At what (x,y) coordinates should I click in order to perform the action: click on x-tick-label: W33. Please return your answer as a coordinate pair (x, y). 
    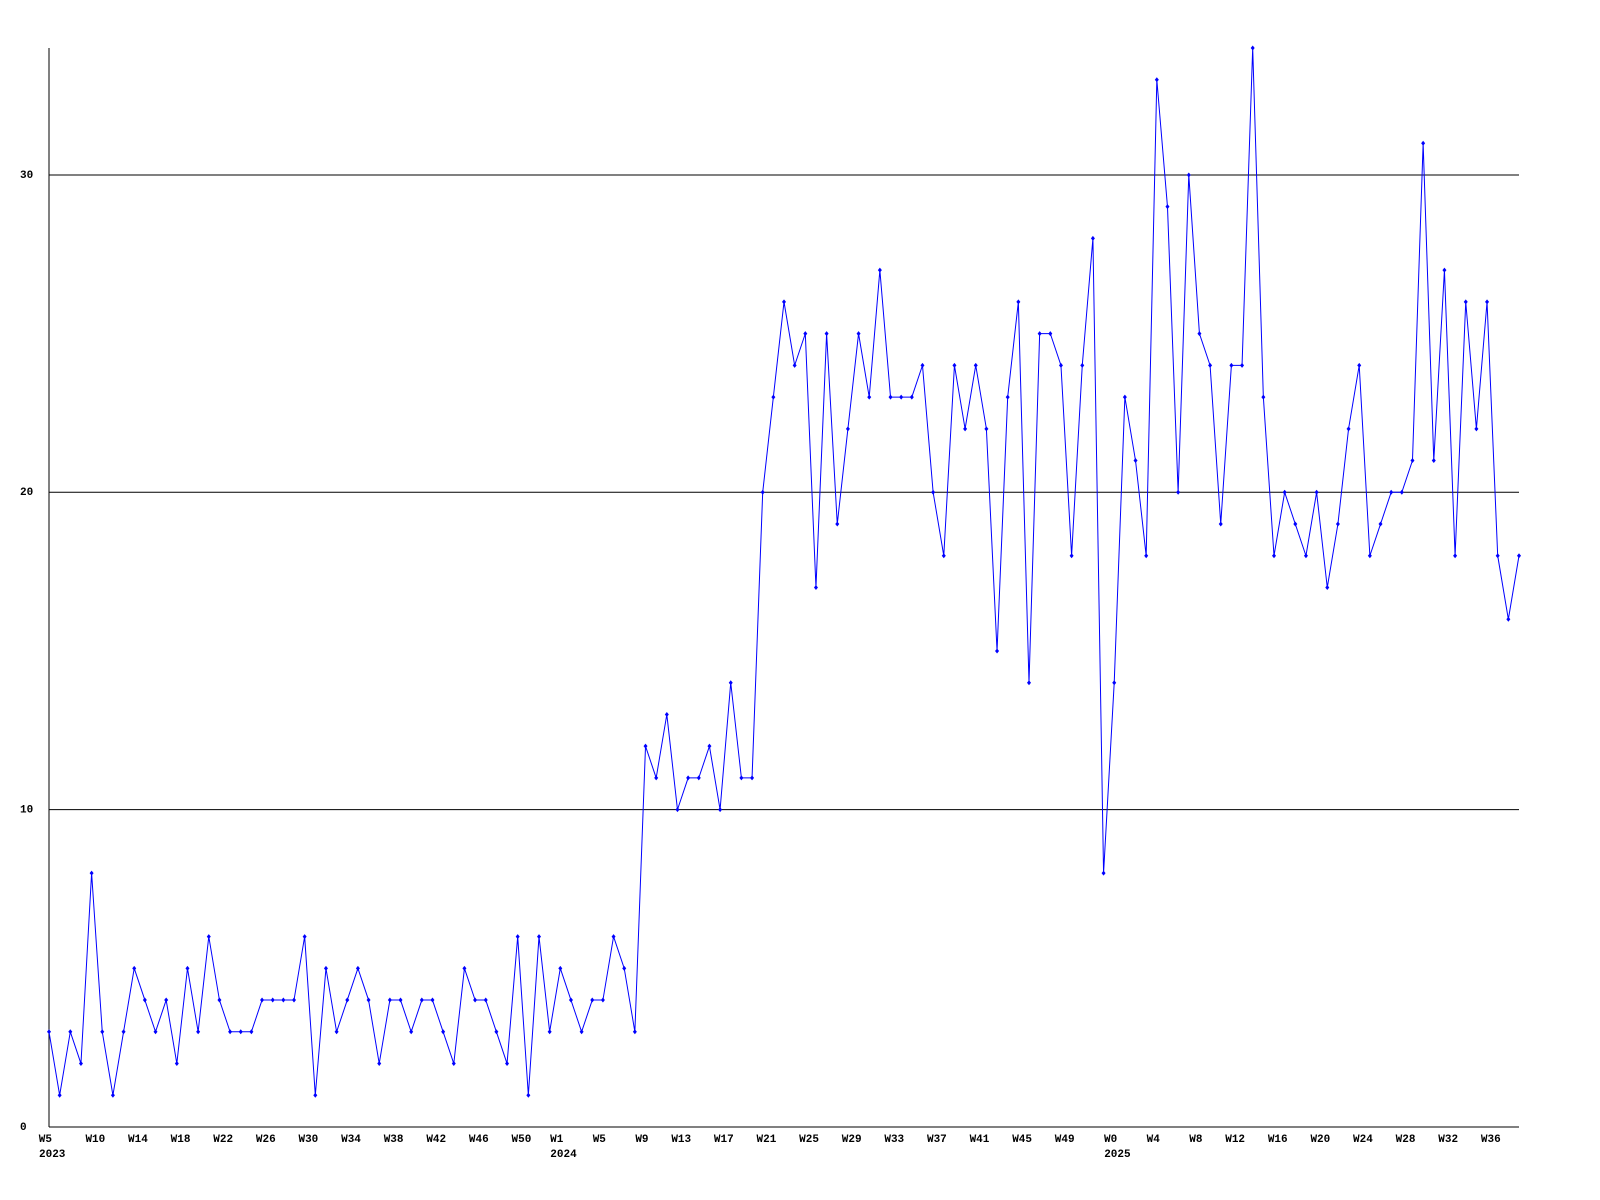
    Looking at the image, I should click on (894, 1140).